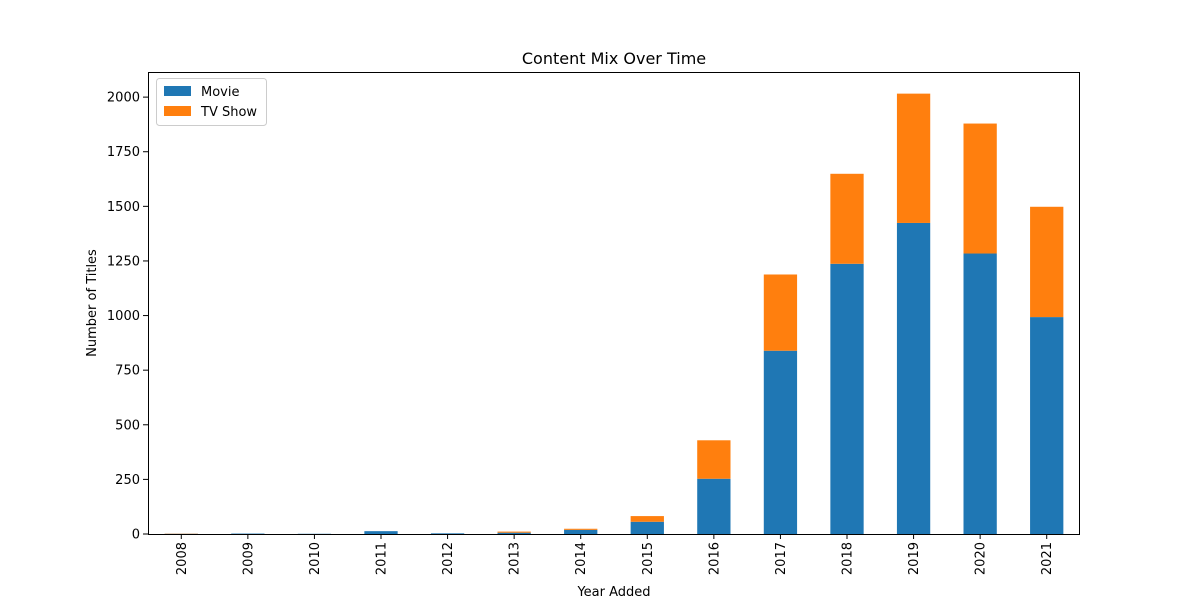  What do you see at coordinates (448, 558) in the screenshot?
I see `x-tick-label: 2012` at bounding box center [448, 558].